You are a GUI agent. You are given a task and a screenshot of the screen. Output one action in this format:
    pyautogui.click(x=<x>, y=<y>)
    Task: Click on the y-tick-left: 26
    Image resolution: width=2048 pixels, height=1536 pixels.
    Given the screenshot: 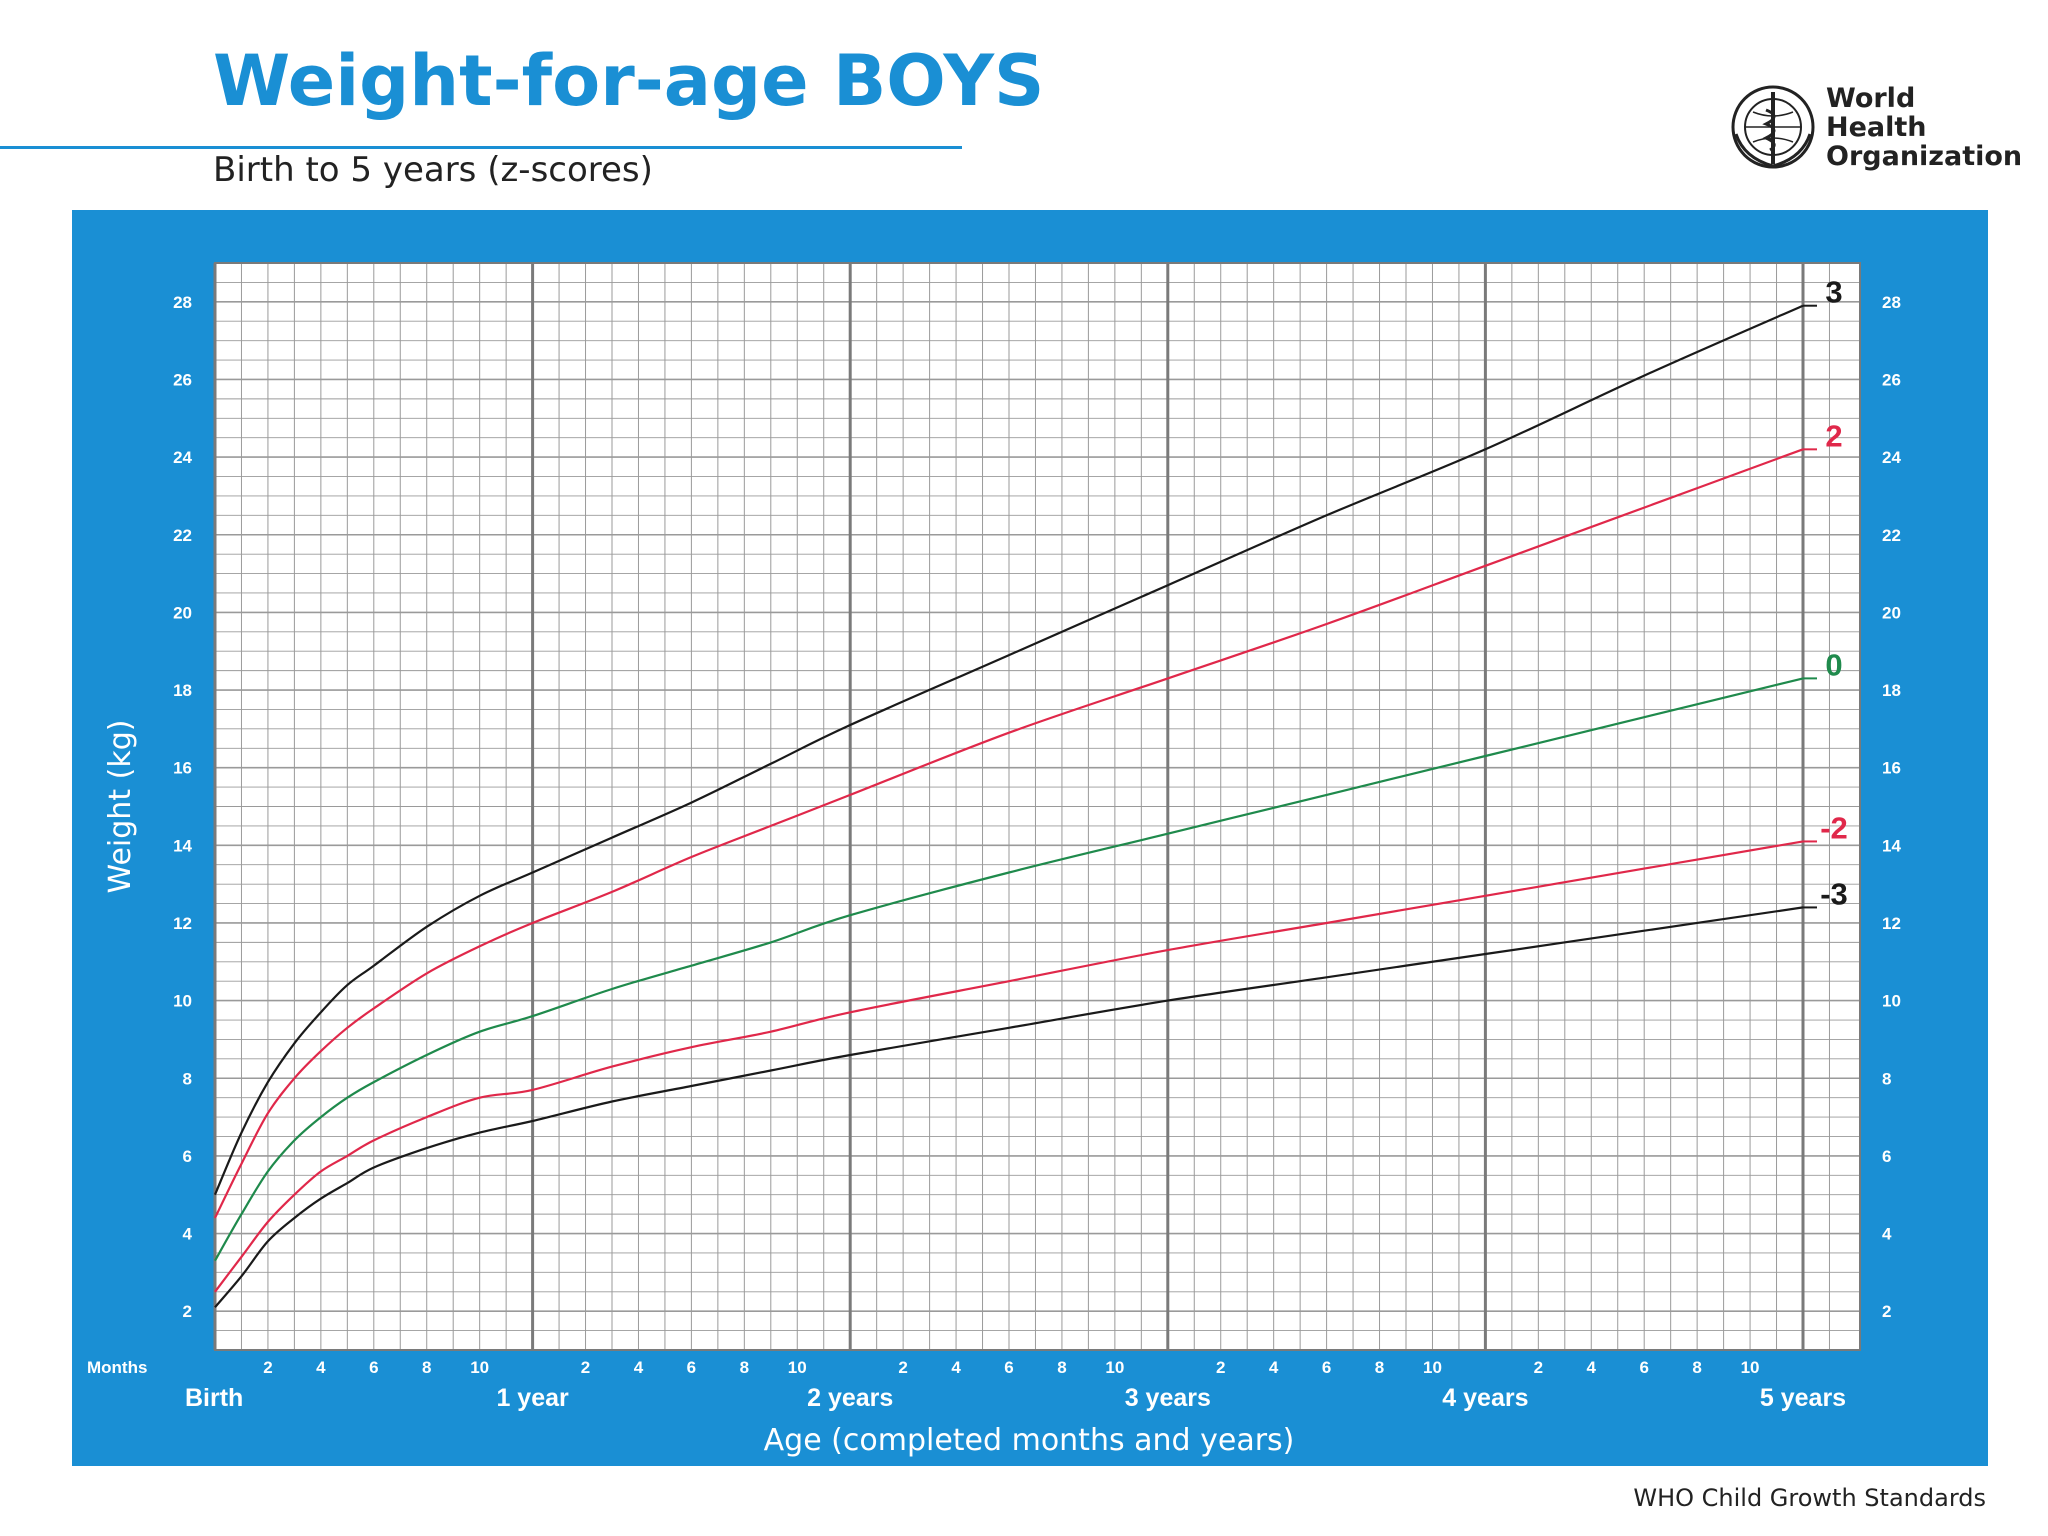 What is the action you would take?
    pyautogui.click(x=182, y=379)
    